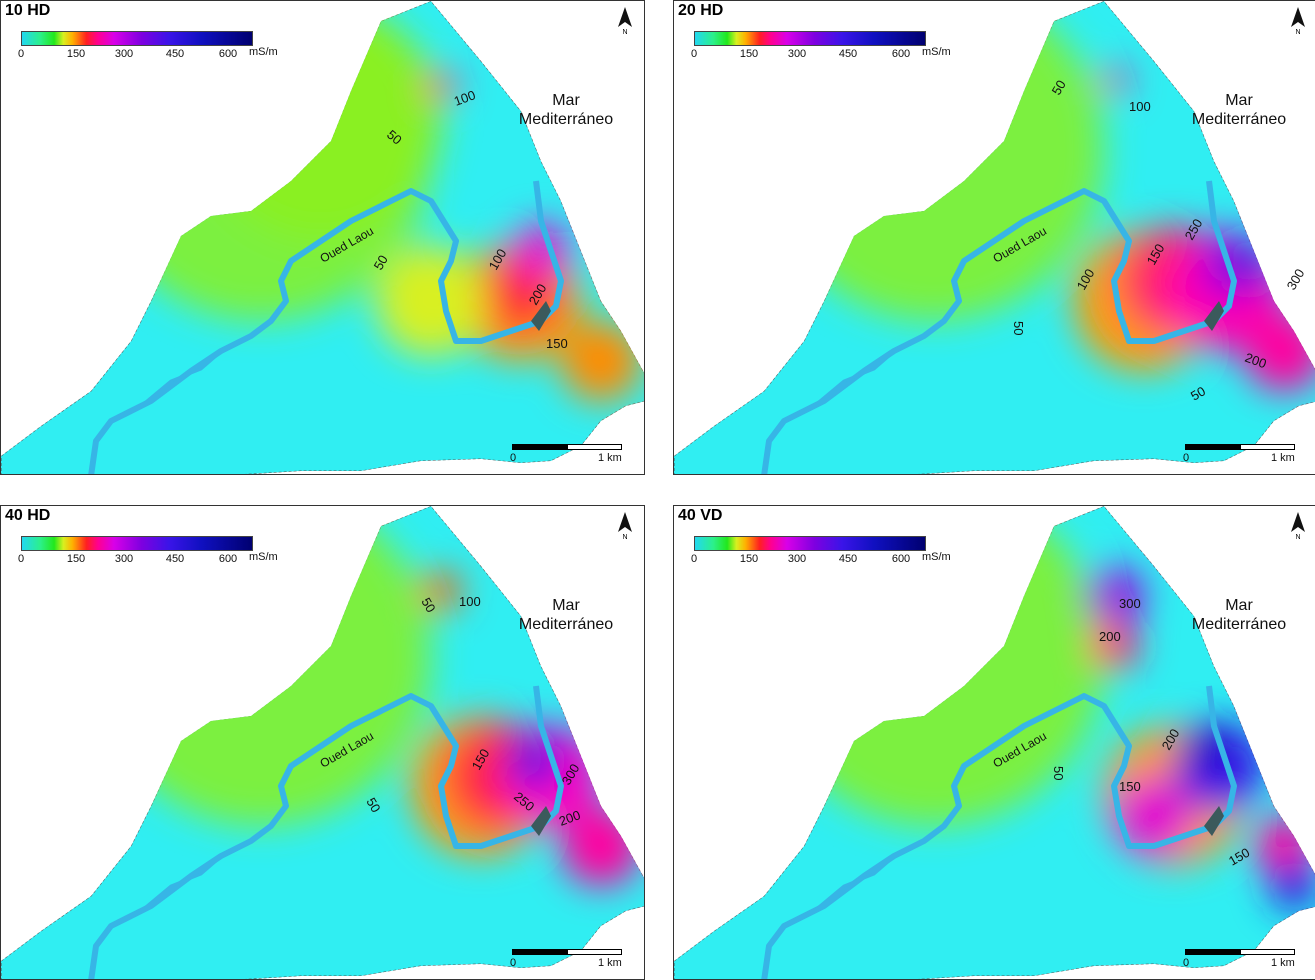 The height and width of the screenshot is (980, 1315). I want to click on panel-title: 10 HD, so click(28, 10).